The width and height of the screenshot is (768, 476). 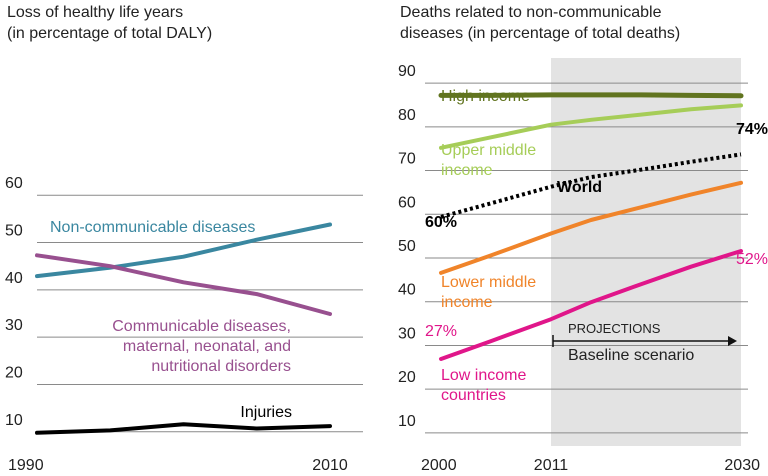 What do you see at coordinates (488, 282) in the screenshot?
I see `right-label-lower-middle-income-line-0: Lower middle` at bounding box center [488, 282].